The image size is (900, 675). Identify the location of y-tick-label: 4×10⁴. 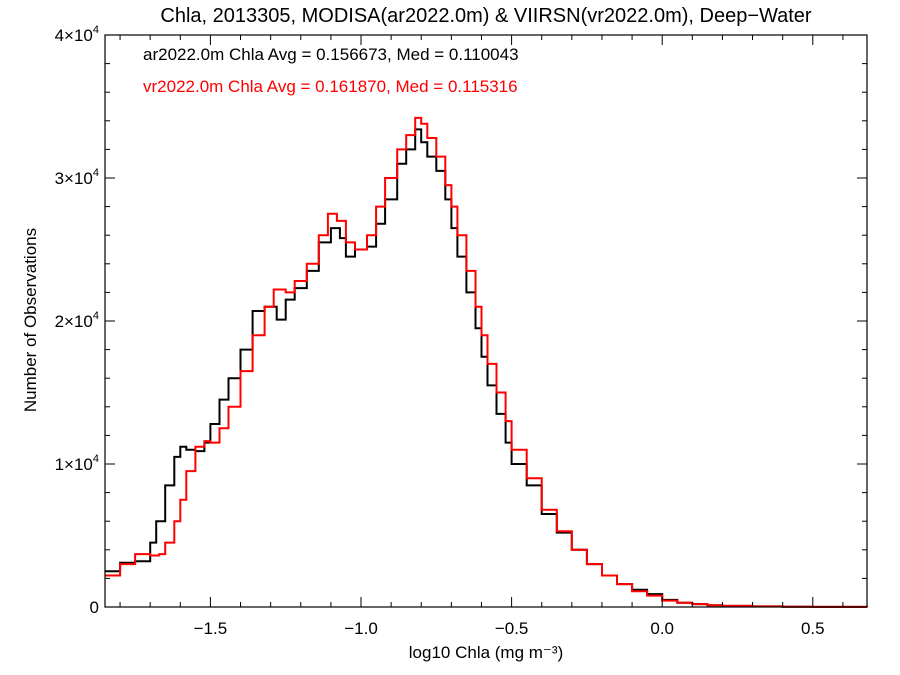
(77, 34).